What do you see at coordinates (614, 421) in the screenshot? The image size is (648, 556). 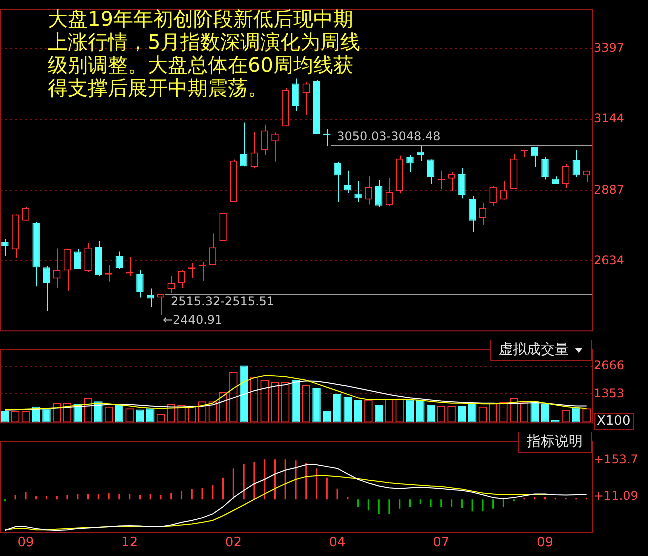 I see `y-axis-title: X100` at bounding box center [614, 421].